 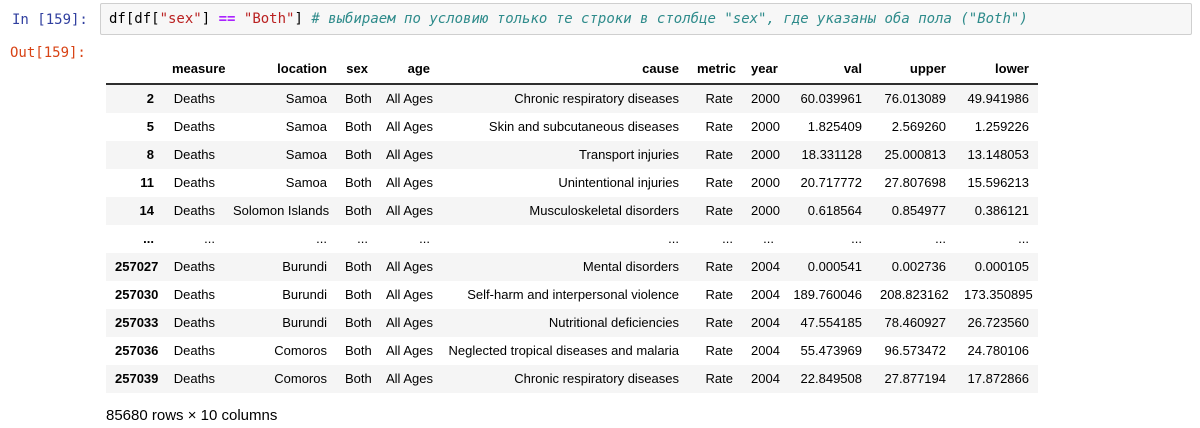 I want to click on column-header: year, so click(x=762, y=70).